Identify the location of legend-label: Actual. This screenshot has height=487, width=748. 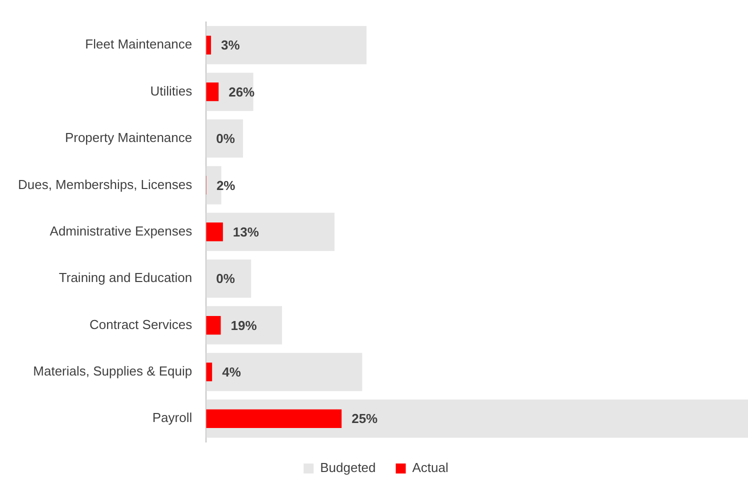
(430, 468).